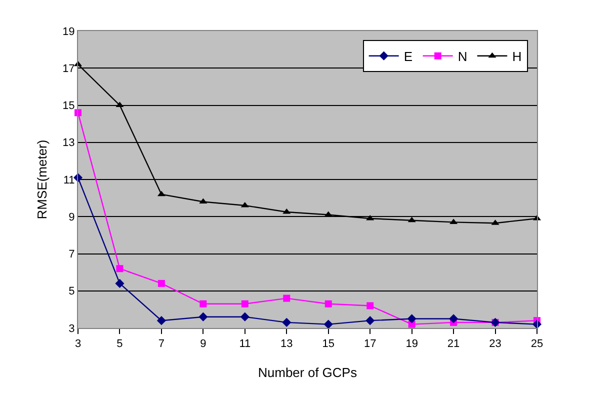  I want to click on y-tick-label: 17, so click(68, 68).